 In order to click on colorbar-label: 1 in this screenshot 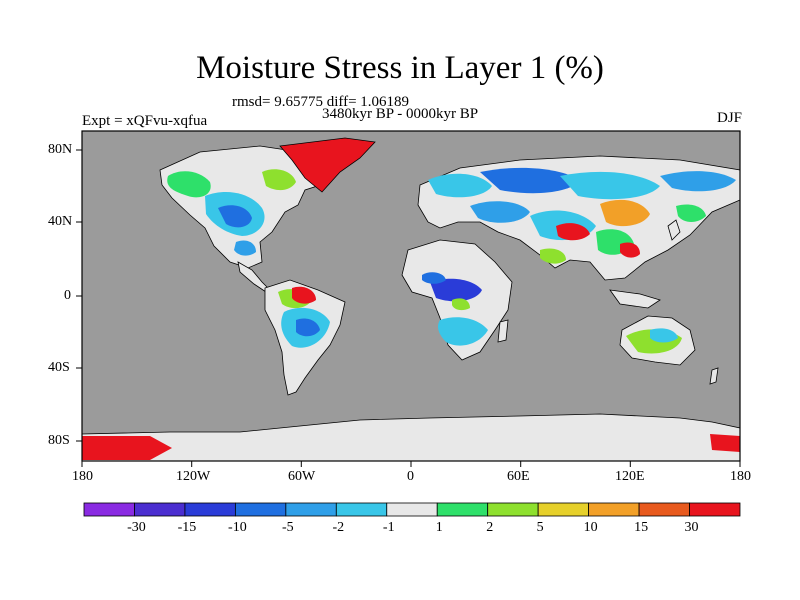, I will do `click(439, 527)`.